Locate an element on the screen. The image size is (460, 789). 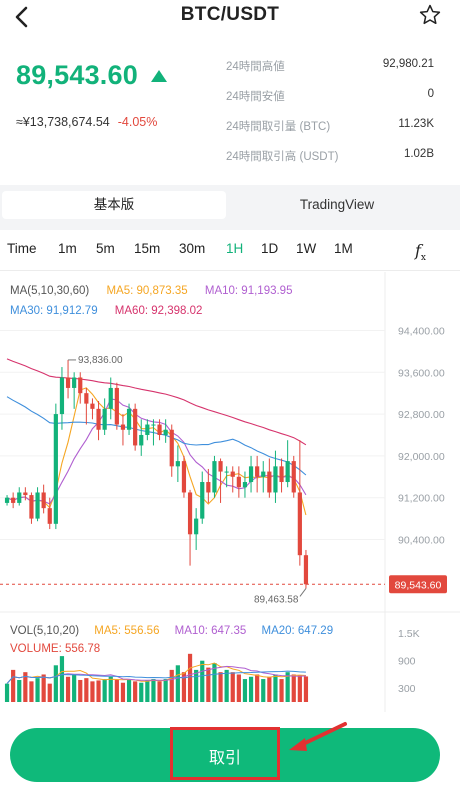
stat-value: 11.23K is located at coordinates (416, 124).